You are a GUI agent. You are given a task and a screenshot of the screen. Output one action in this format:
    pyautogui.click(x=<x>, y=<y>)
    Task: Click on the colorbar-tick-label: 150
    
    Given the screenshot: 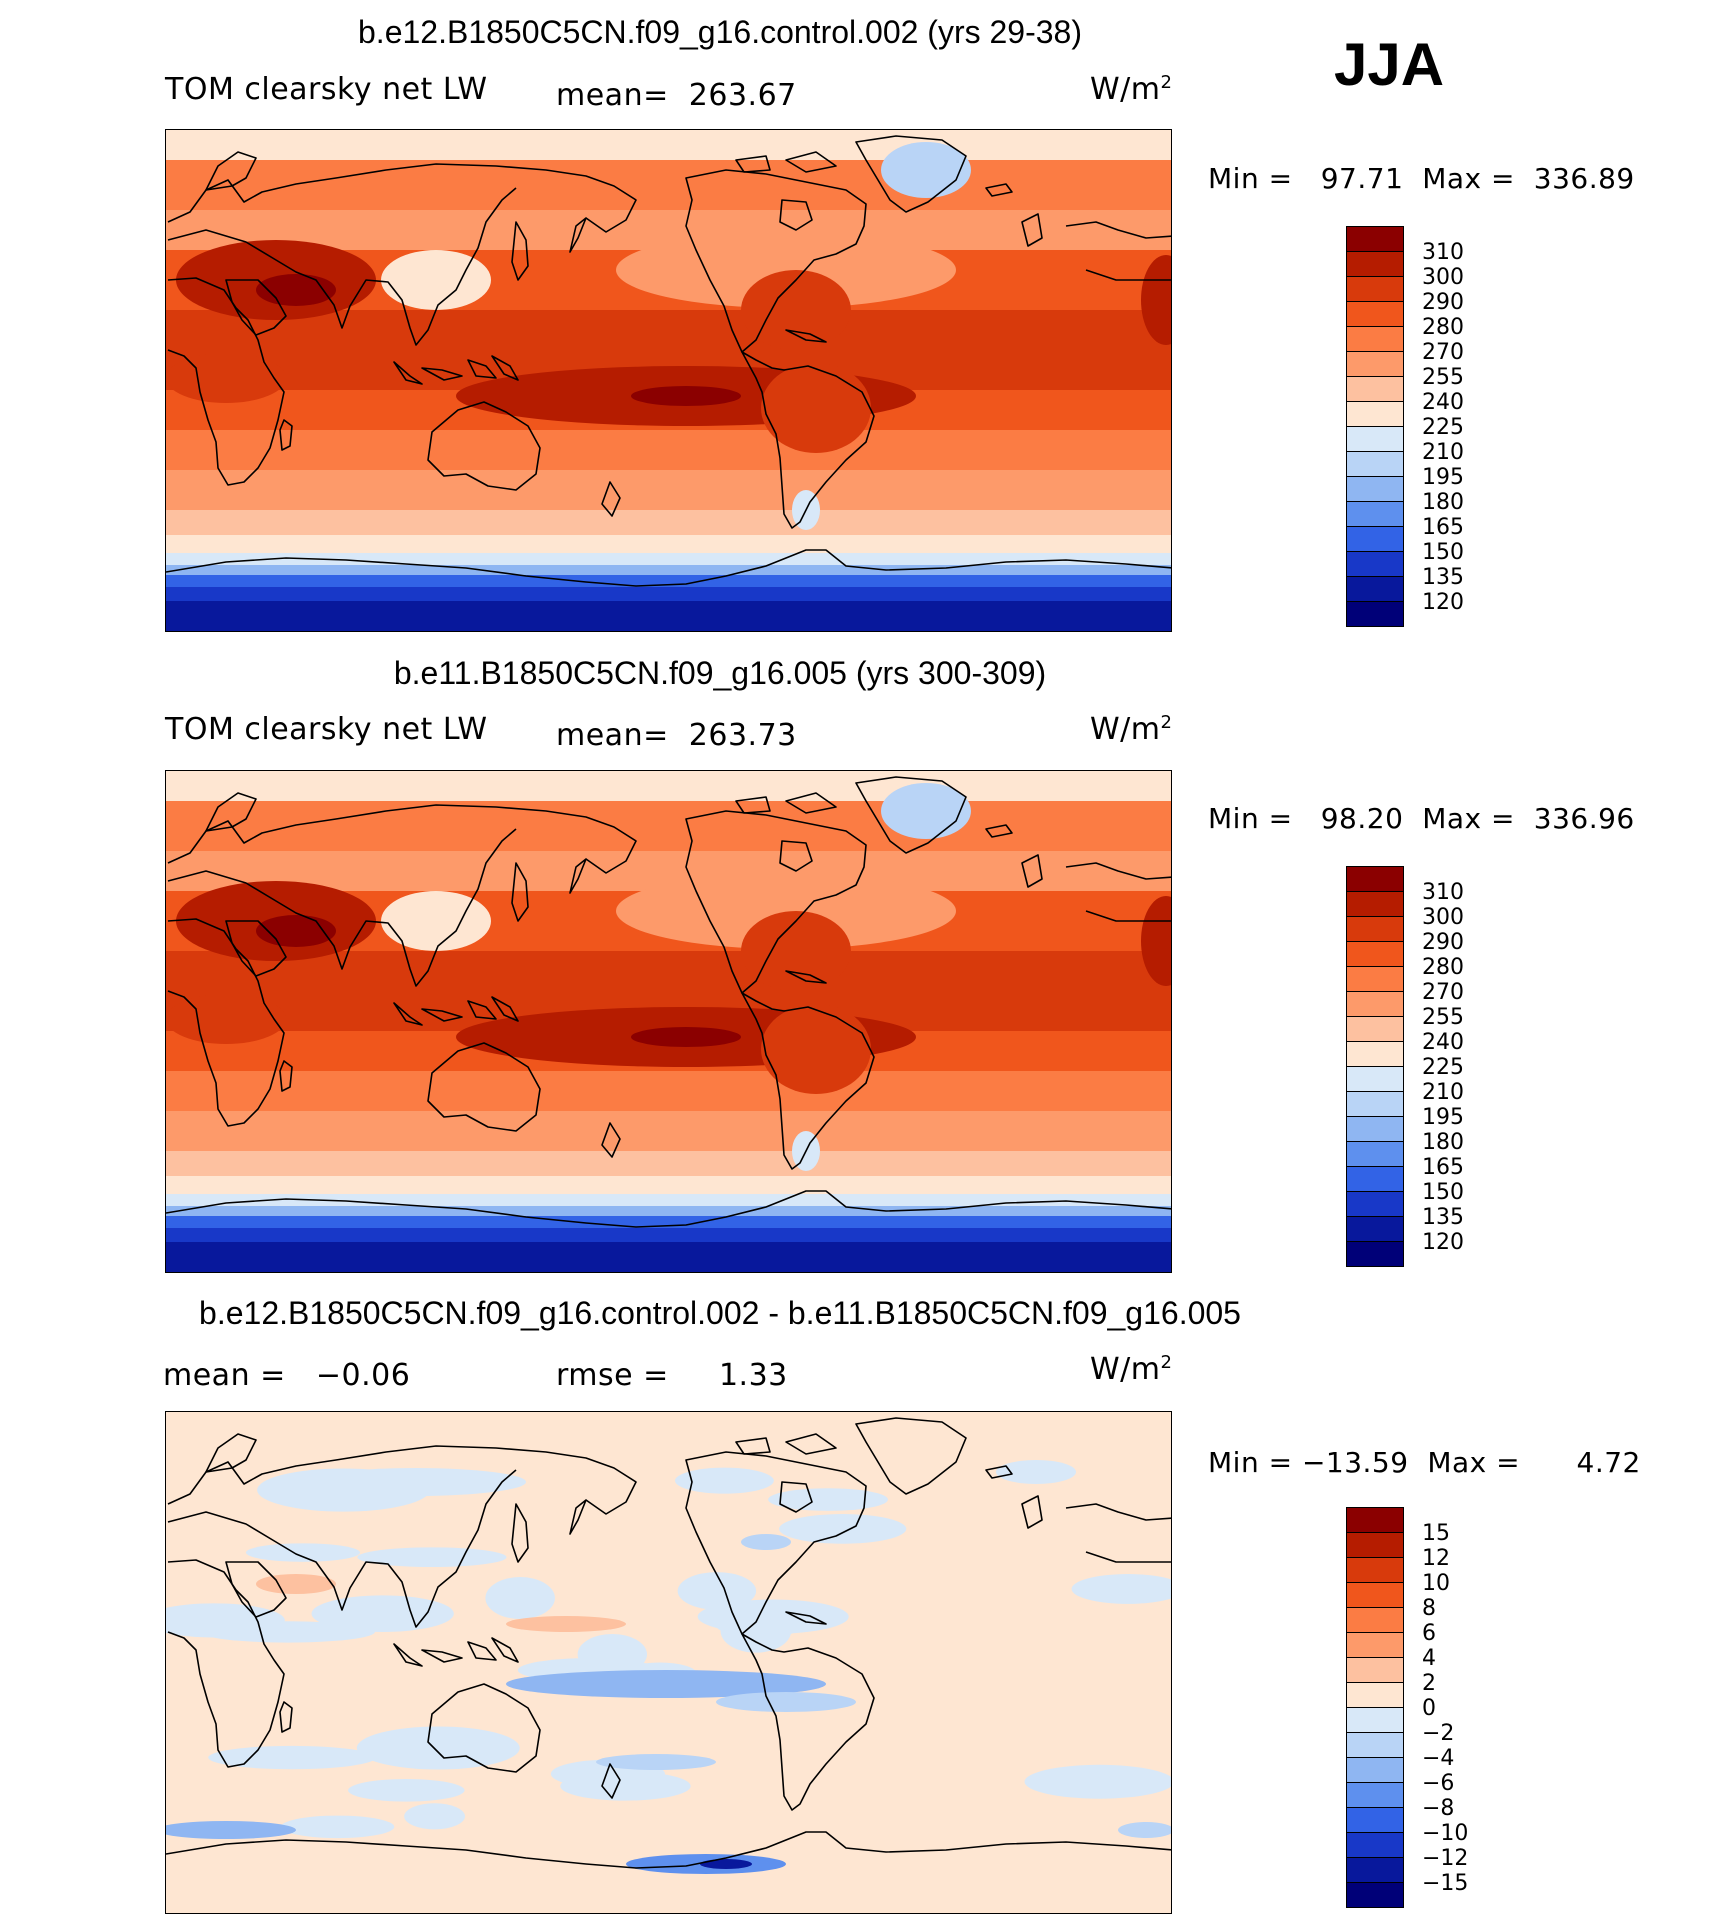 What is the action you would take?
    pyautogui.click(x=1443, y=1192)
    